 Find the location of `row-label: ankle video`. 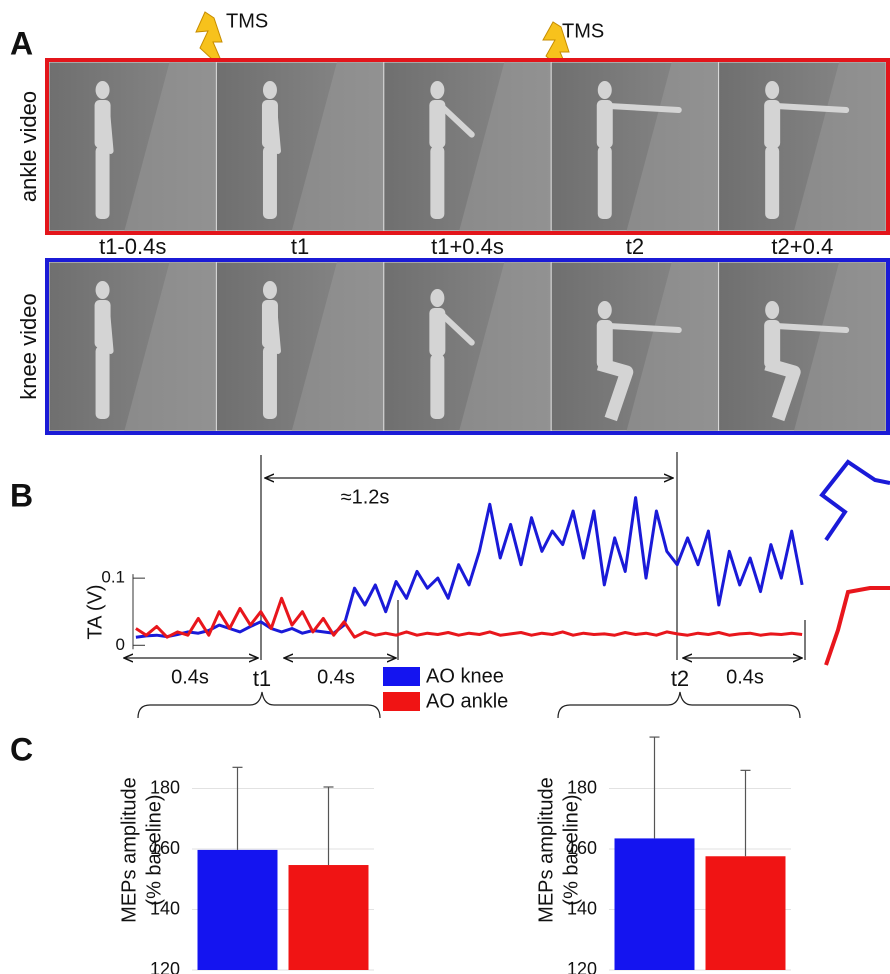

row-label: ankle video is located at coordinates (28, 146).